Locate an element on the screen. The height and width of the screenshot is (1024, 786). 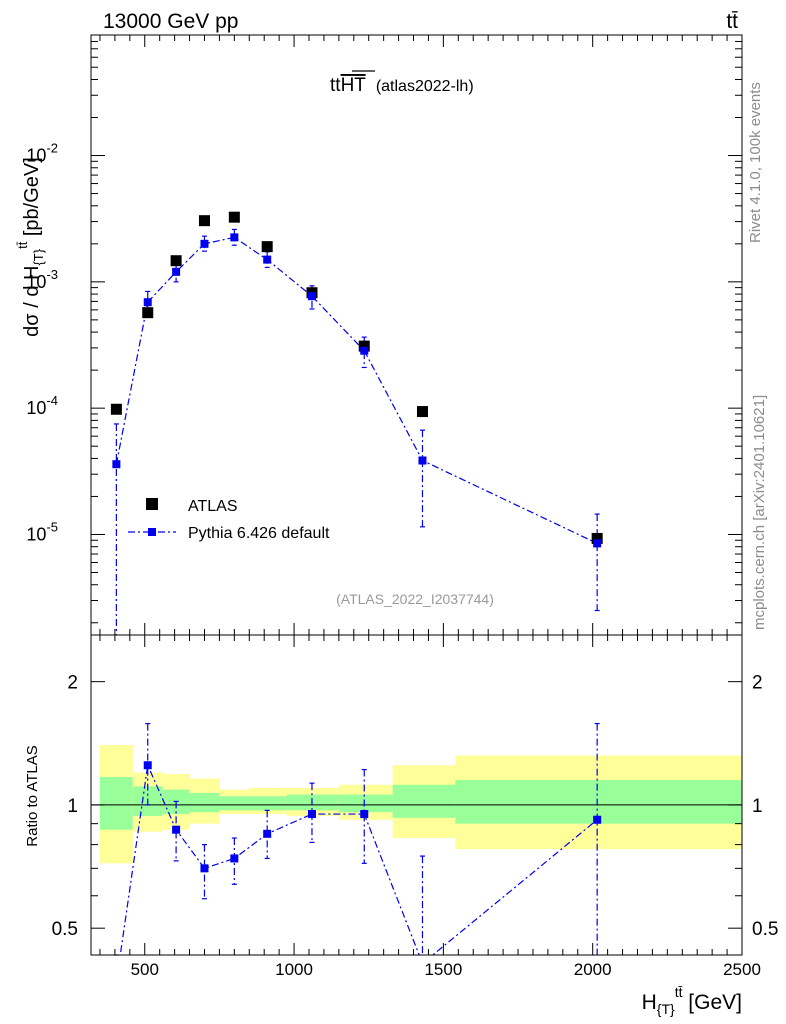
y-tick-exponent: -4 is located at coordinates (52, 400).